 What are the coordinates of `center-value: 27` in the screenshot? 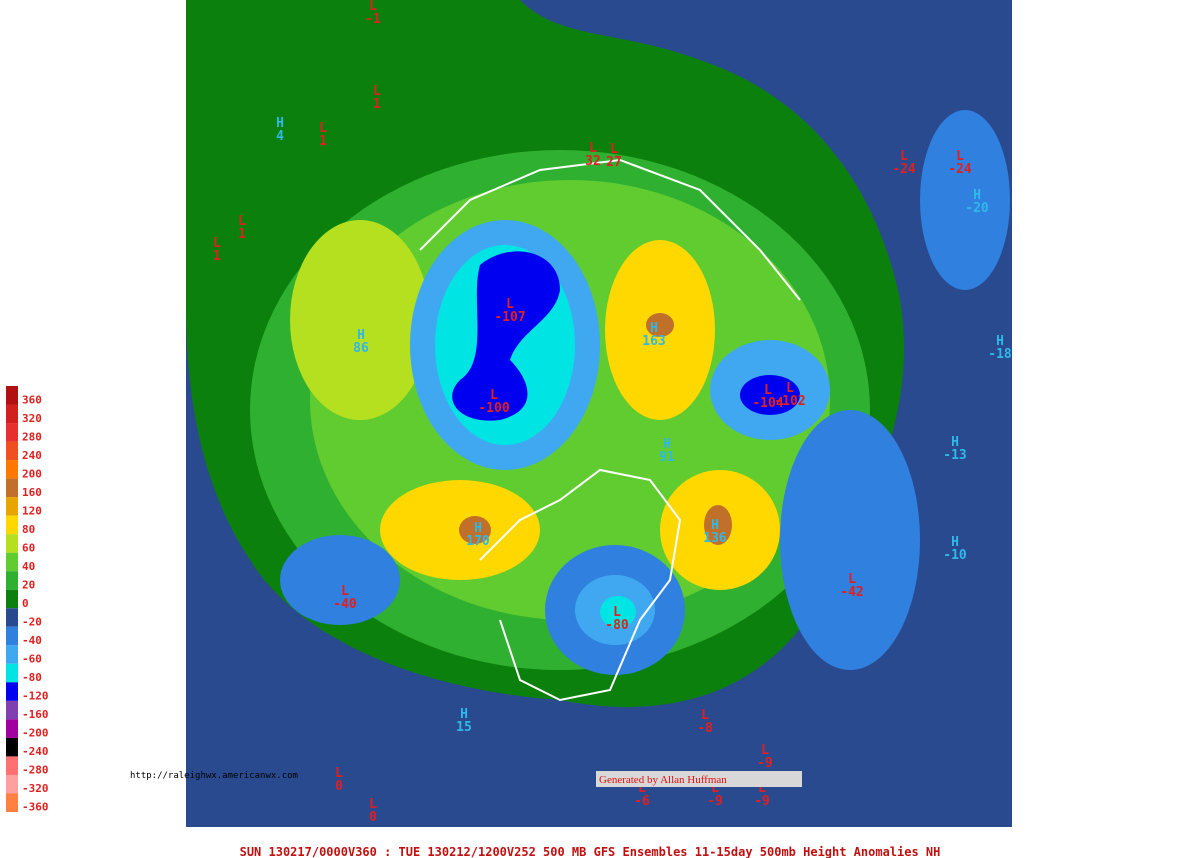 It's located at (614, 162).